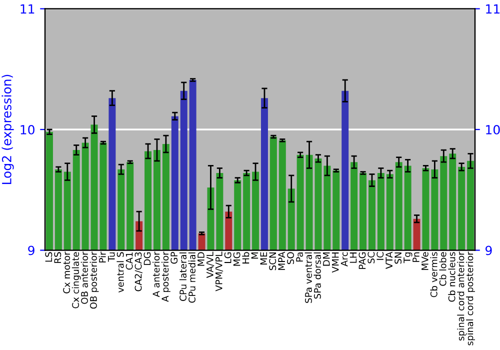 This screenshot has width=500, height=350. I want to click on x-tick-label: Hb, so click(246, 258).